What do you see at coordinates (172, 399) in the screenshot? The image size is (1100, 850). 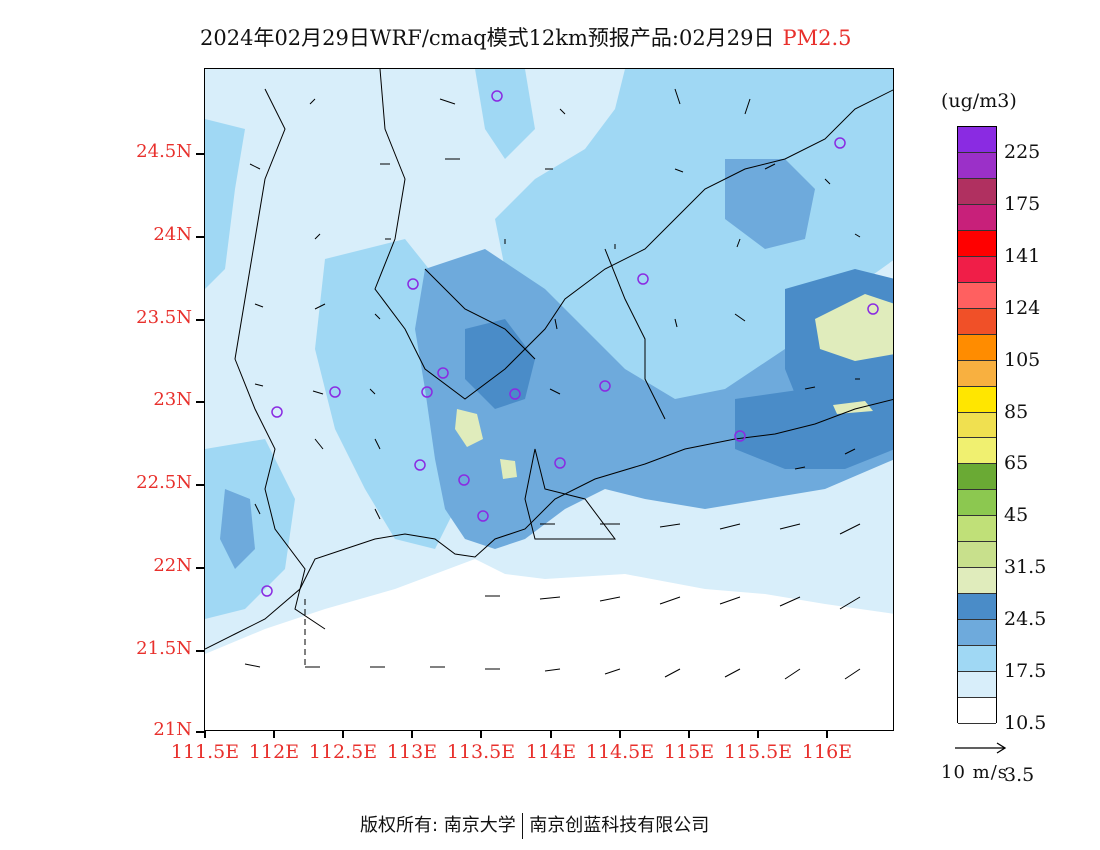 I see `lat-label-23: 23N` at bounding box center [172, 399].